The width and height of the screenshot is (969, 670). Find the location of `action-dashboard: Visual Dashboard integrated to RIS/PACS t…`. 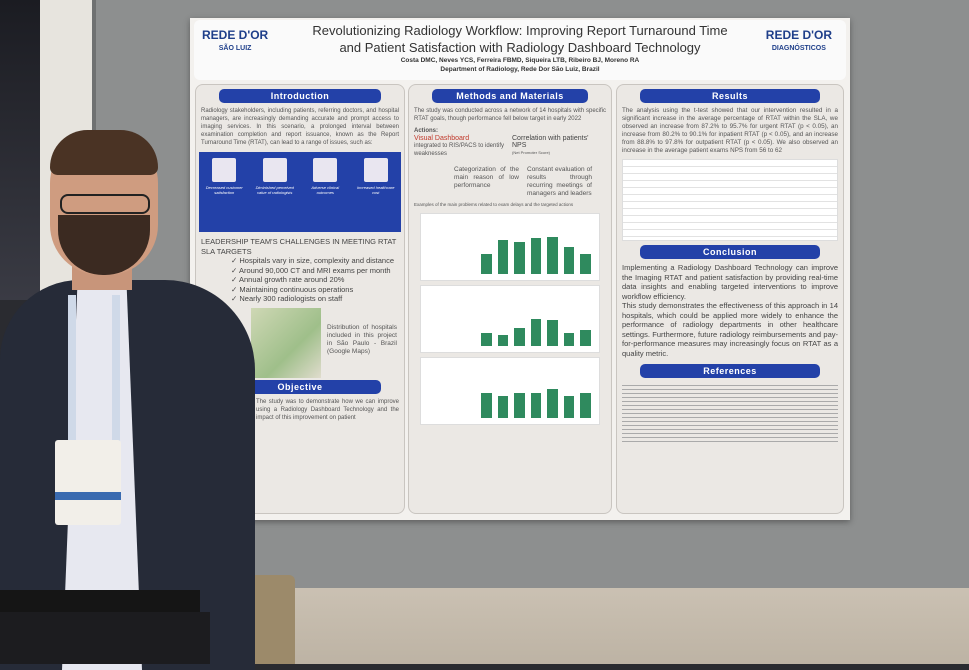

action-dashboard: Visual Dashboard integrated to RIS/PACS t… is located at coordinates (459, 146).